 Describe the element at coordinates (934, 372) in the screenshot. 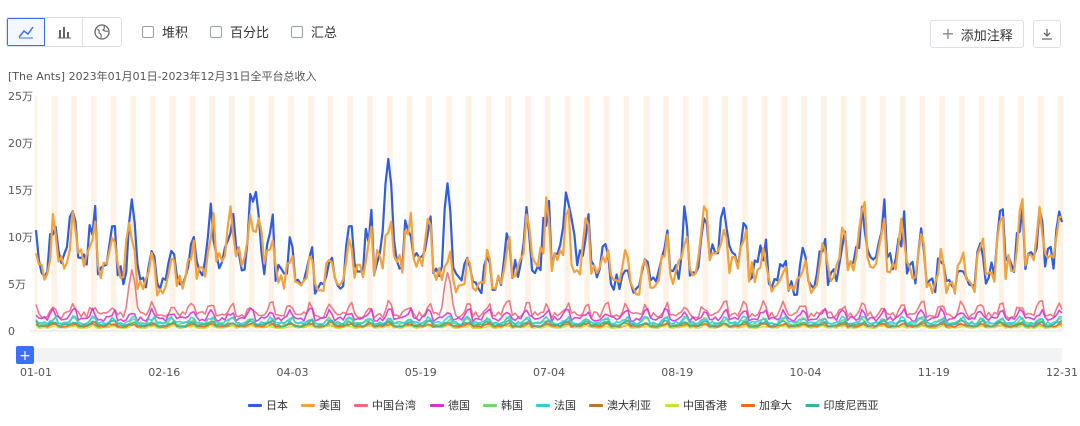

I see `x-tick-label: 11-19` at that location.